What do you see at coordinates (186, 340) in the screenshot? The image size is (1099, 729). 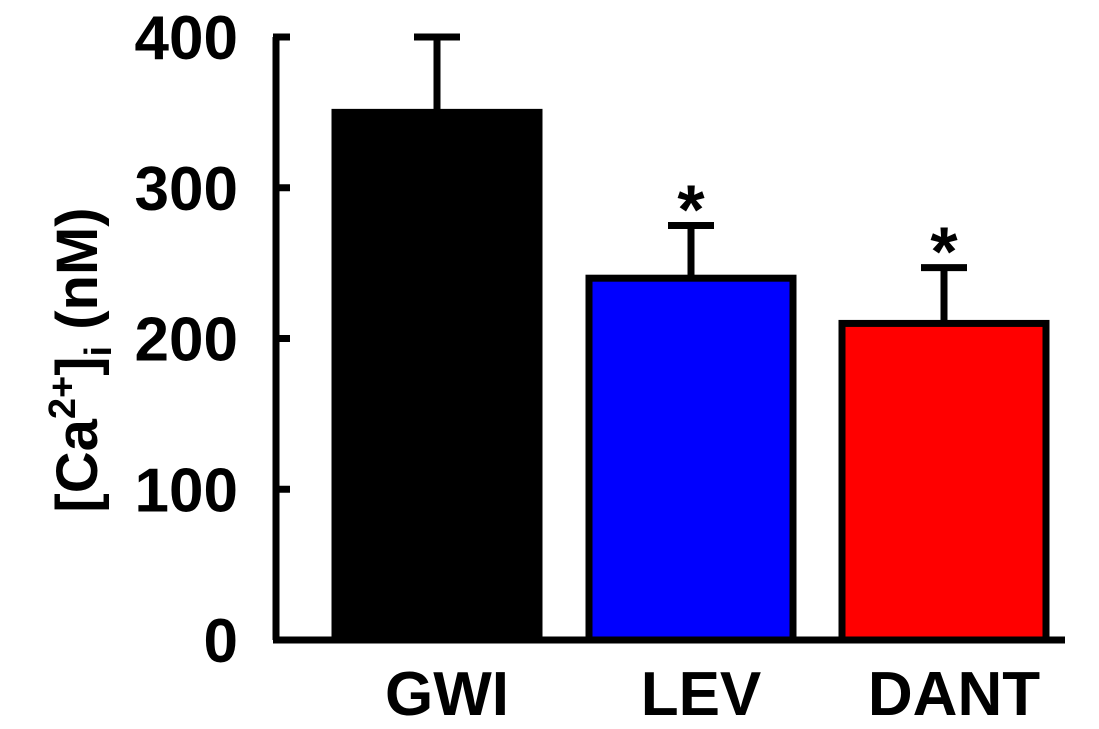 I see `y-tick-label-200: 200` at bounding box center [186, 340].